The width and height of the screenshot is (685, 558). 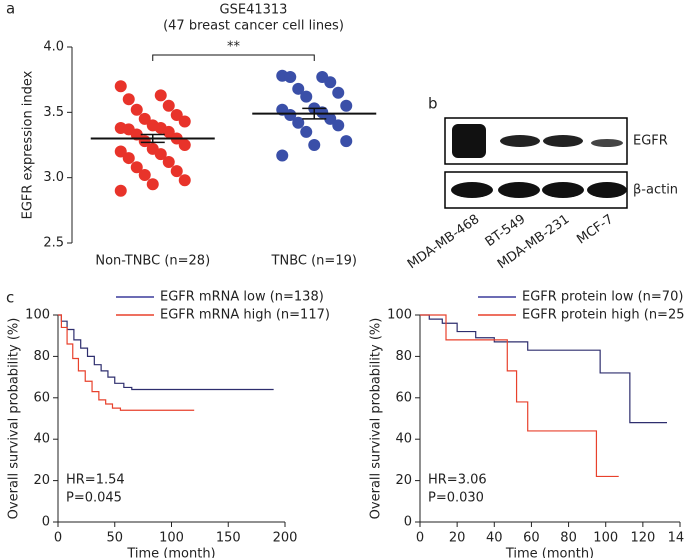 What do you see at coordinates (650, 141) in the screenshot?
I see `blot-row-label: EGFR` at bounding box center [650, 141].